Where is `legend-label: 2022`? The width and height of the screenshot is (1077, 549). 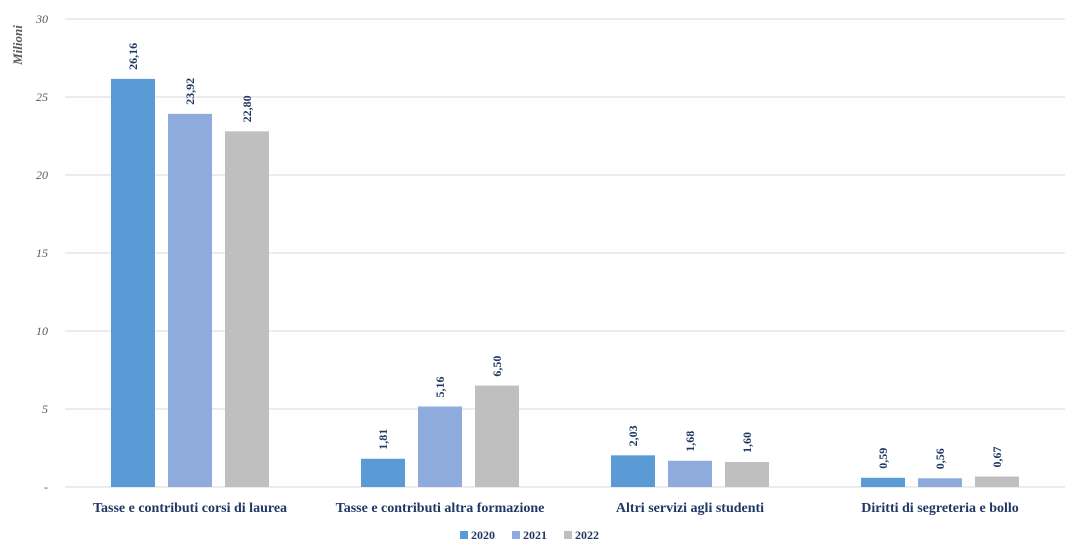 legend-label: 2022 is located at coordinates (587, 535).